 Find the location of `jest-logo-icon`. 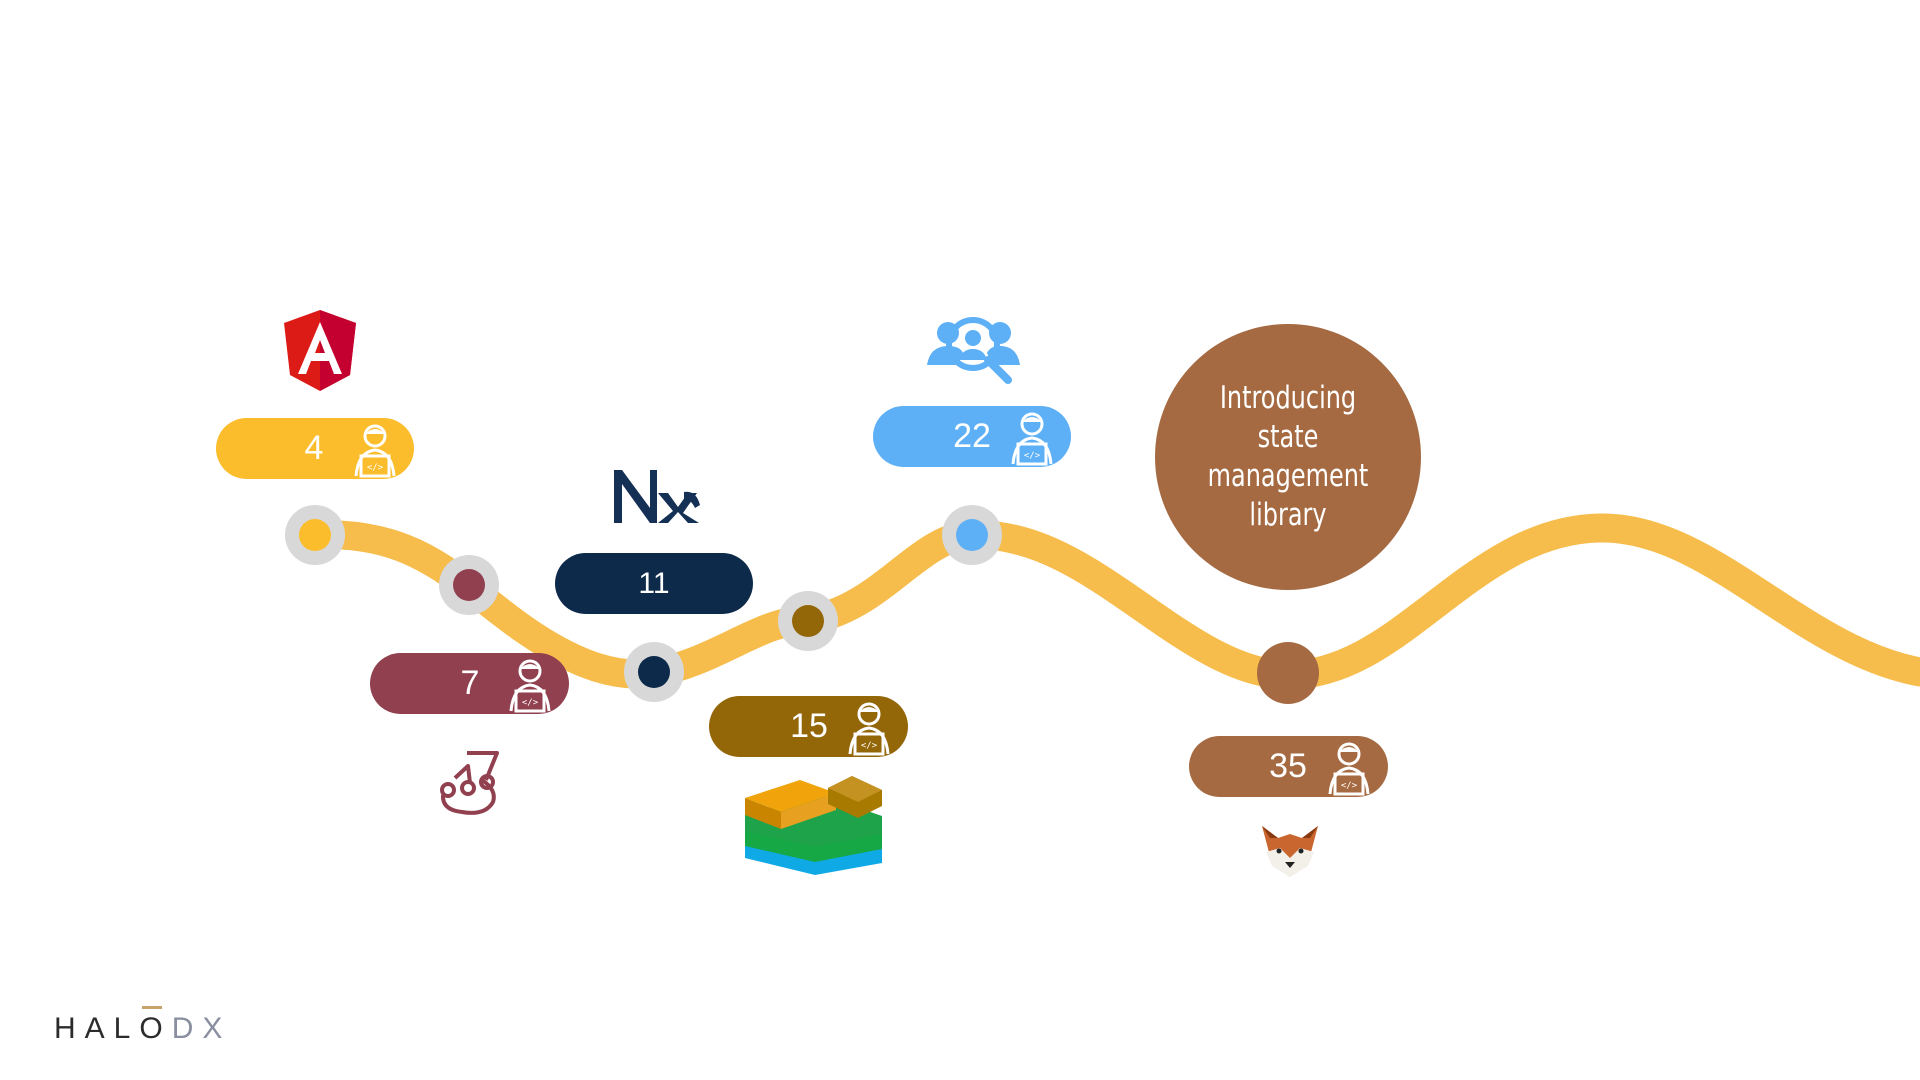

jest-logo-icon is located at coordinates (469, 783).